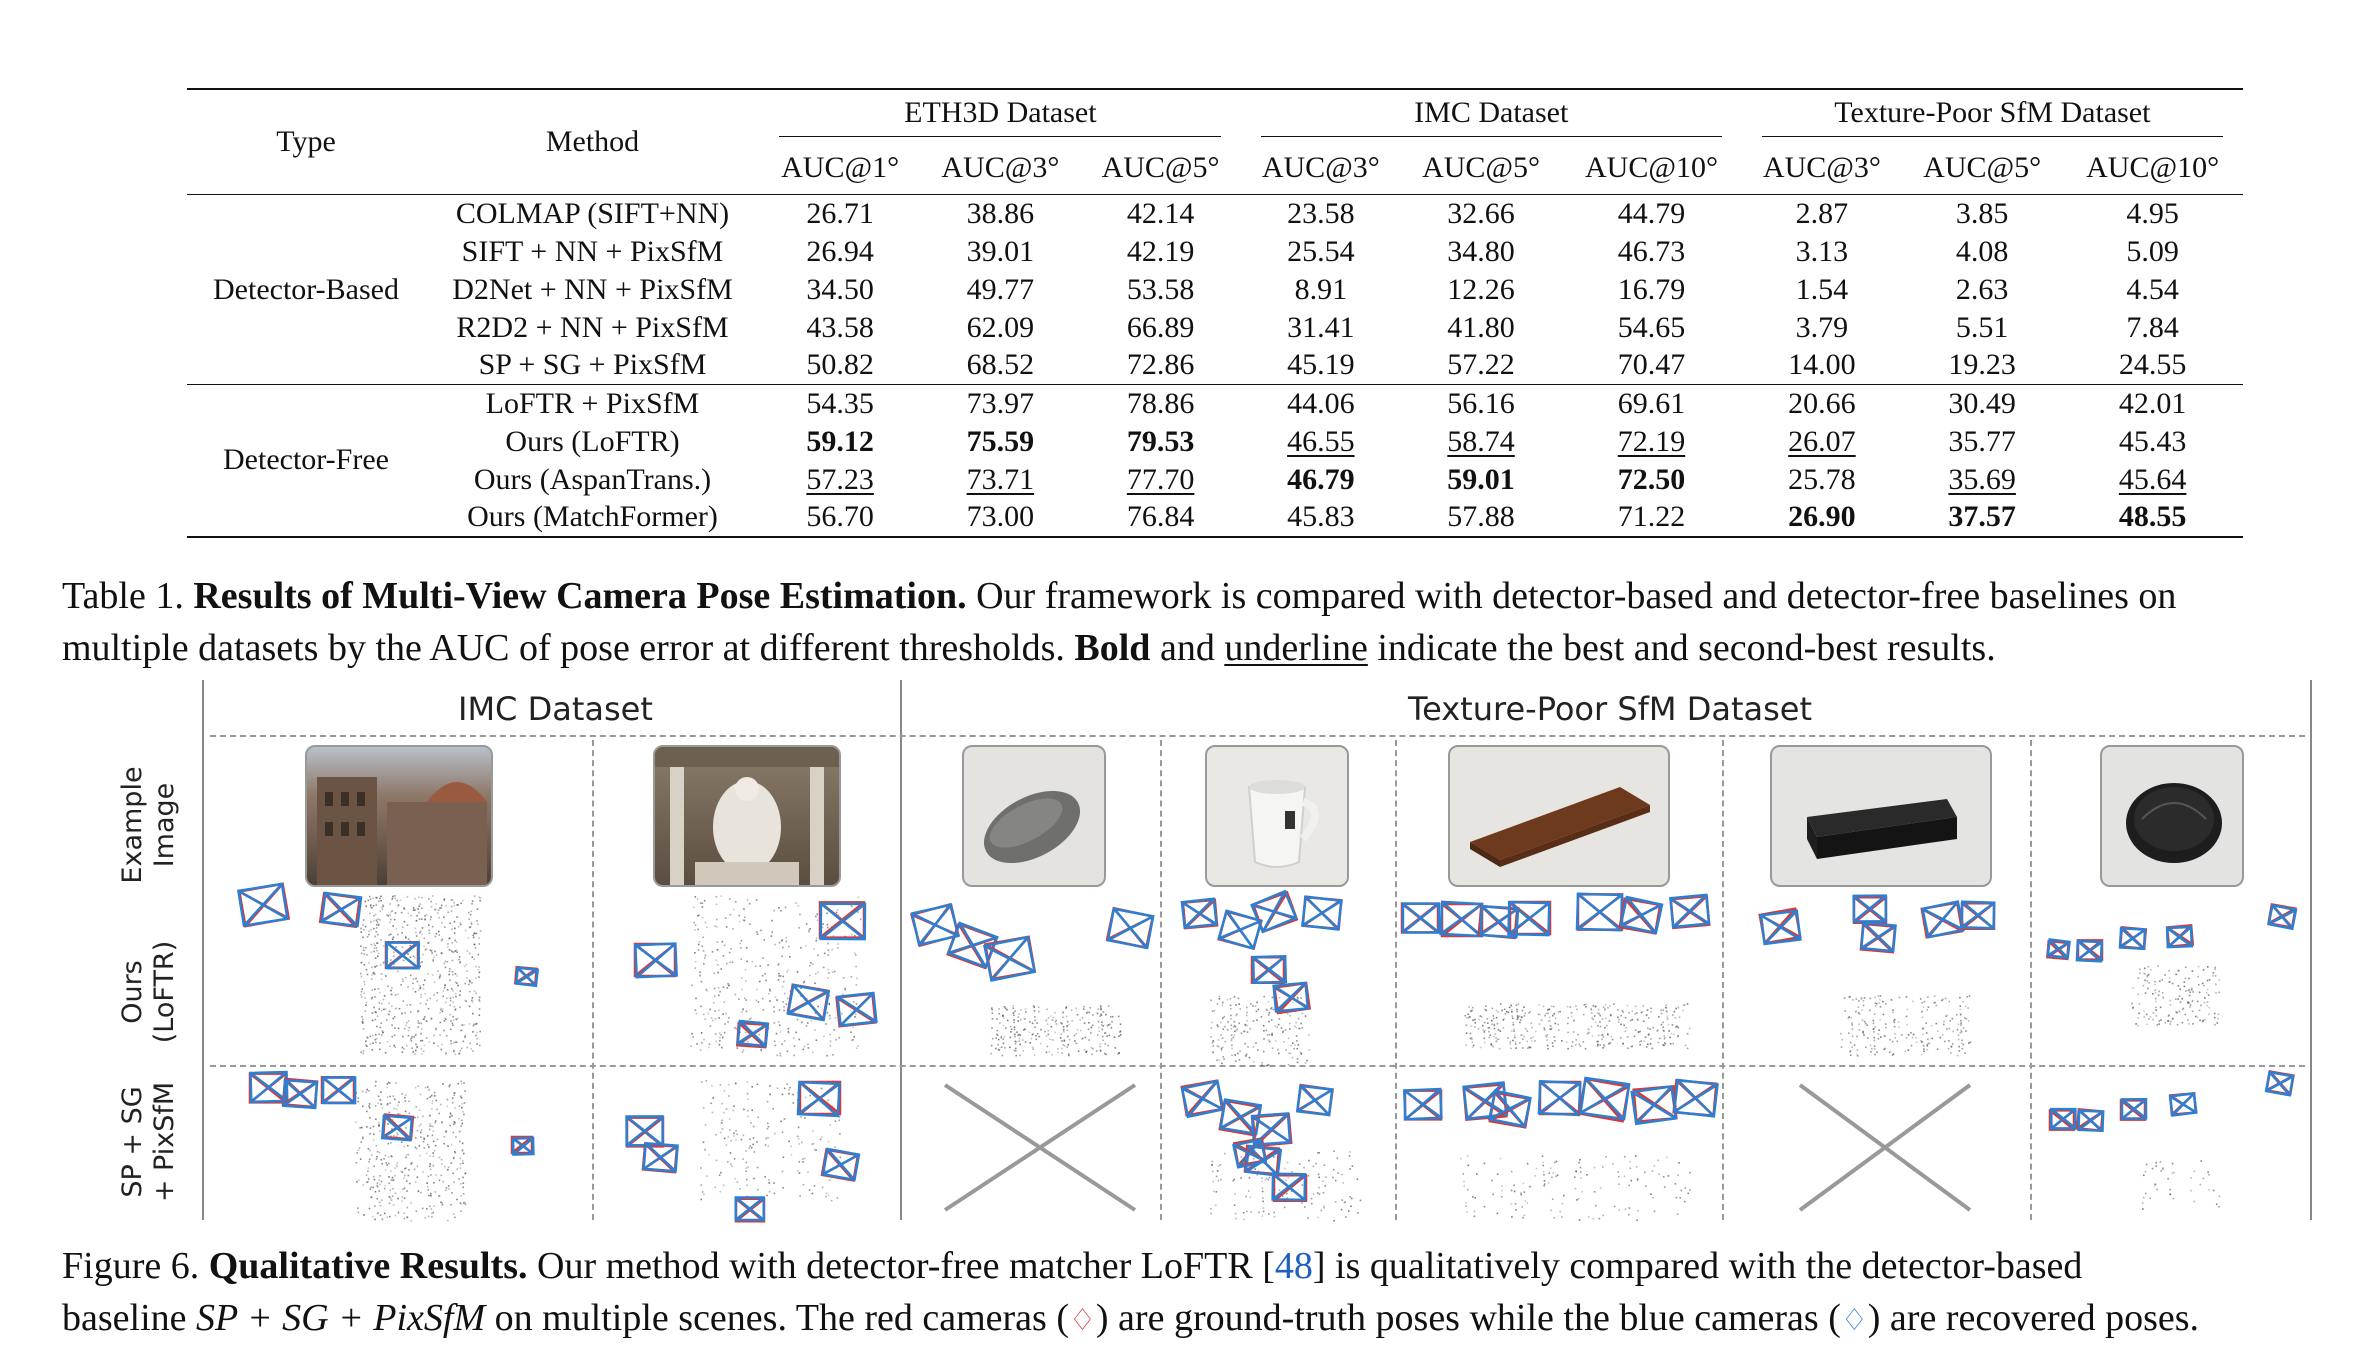  I want to click on value-text: 12.26, so click(1481, 289).